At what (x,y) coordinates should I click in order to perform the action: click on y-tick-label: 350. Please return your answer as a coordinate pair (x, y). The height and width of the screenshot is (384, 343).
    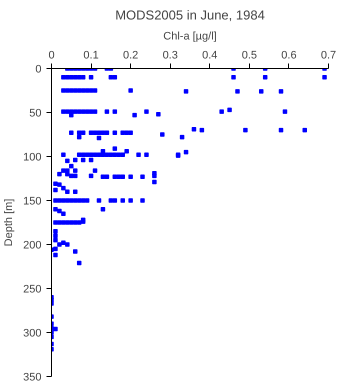
    Looking at the image, I should click on (32, 378).